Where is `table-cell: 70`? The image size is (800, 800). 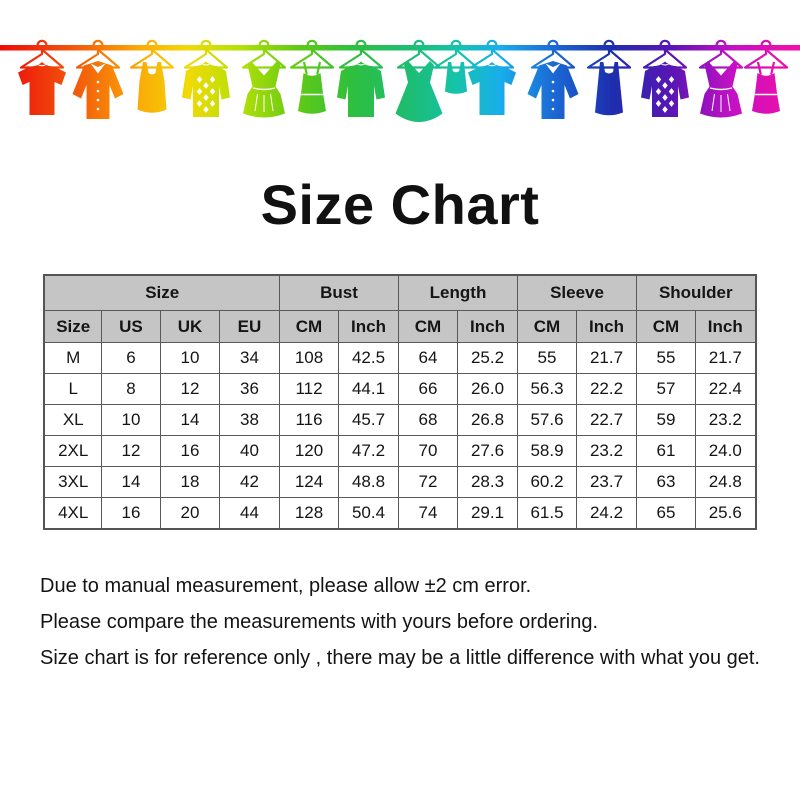
table-cell: 70 is located at coordinates (428, 451).